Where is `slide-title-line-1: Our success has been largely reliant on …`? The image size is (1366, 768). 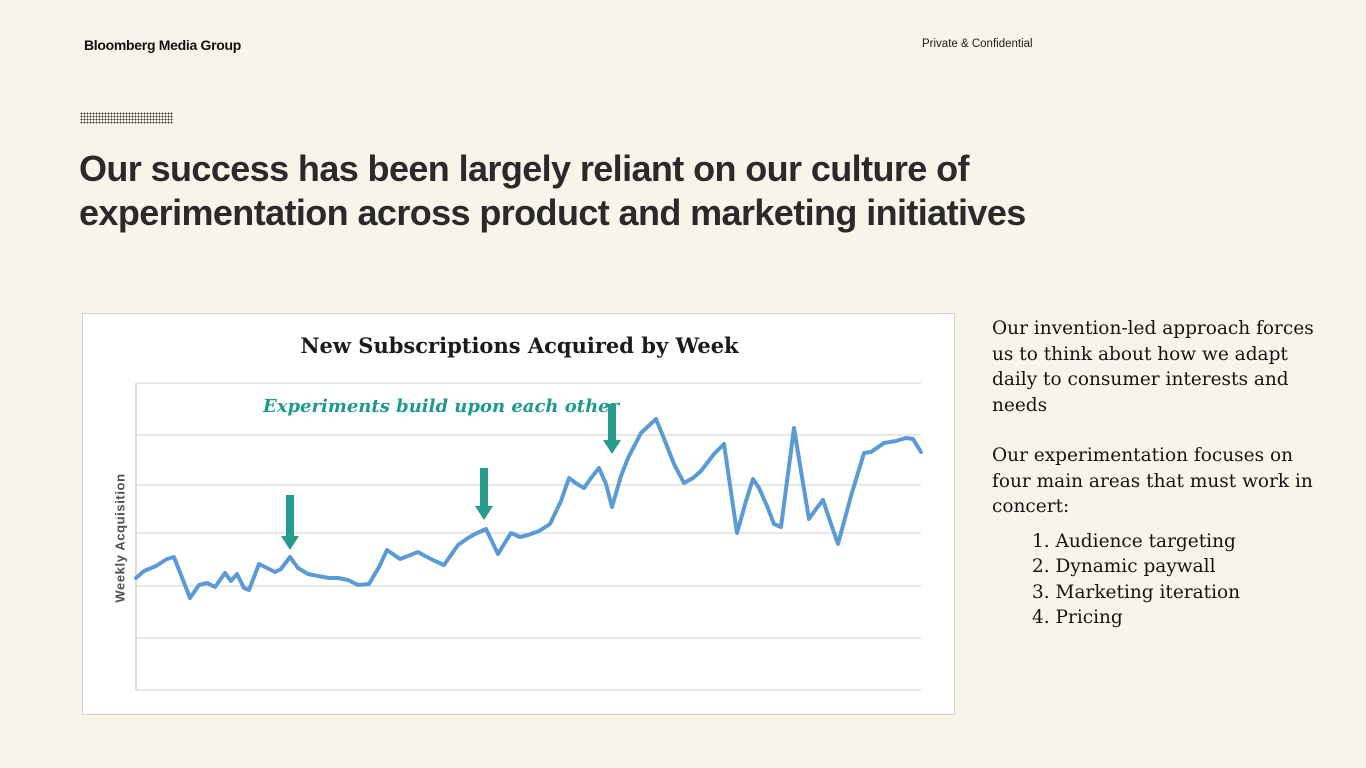 slide-title-line-1: Our success has been largely reliant on … is located at coordinates (524, 168).